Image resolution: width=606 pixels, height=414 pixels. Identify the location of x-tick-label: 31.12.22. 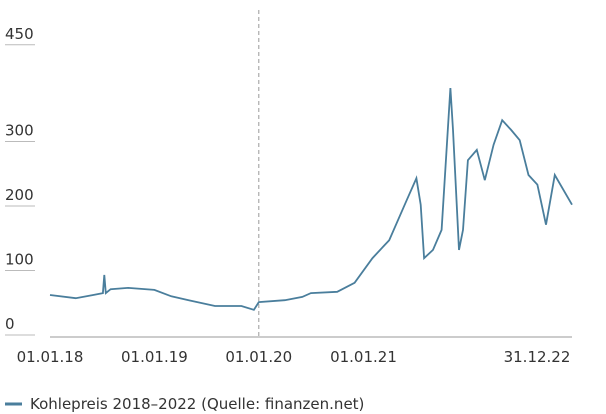
(537, 357).